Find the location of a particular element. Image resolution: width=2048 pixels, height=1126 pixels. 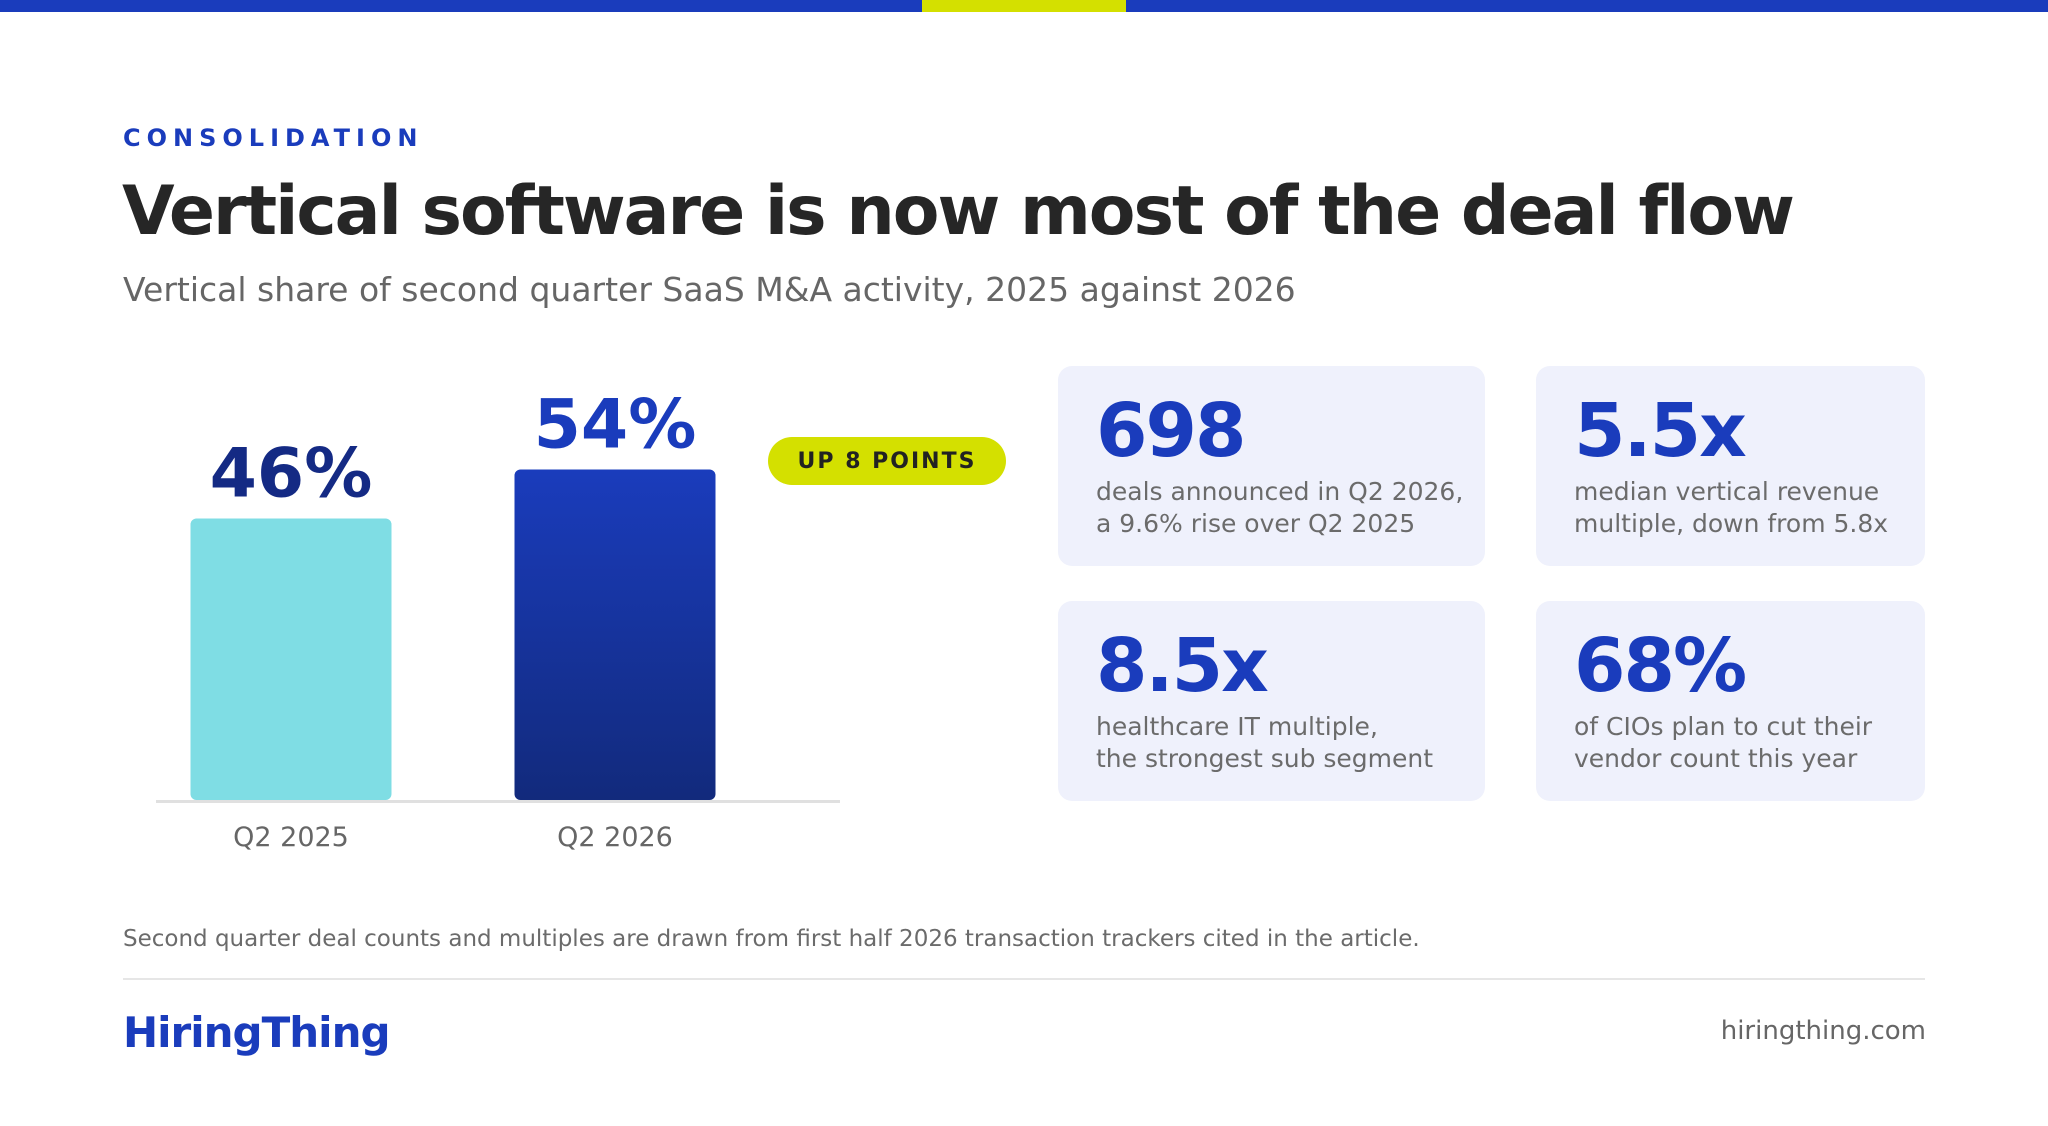

section-eyebrow: CONSOLIDATION is located at coordinates (273, 138).